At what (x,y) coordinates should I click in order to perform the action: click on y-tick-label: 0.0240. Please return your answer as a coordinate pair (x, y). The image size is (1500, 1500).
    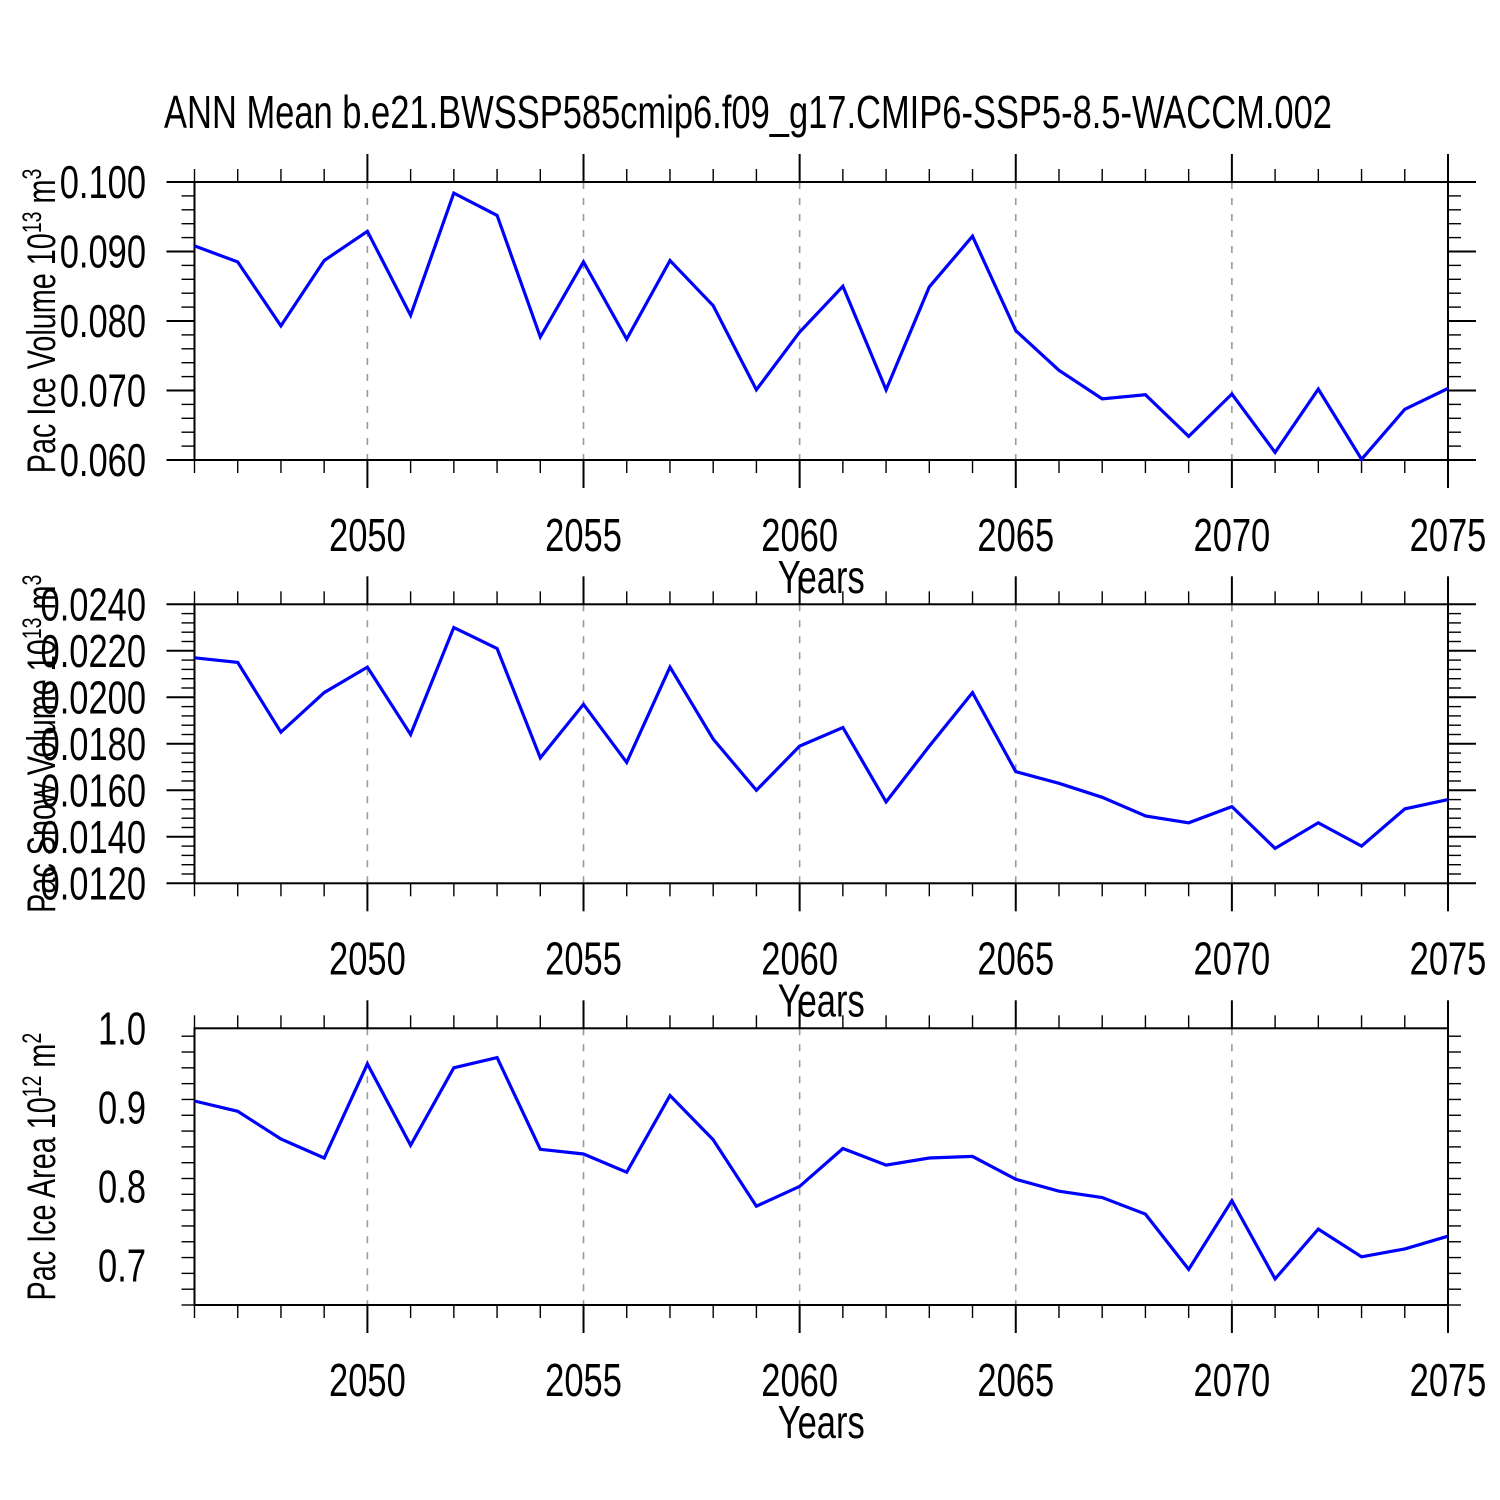
    Looking at the image, I should click on (93, 604).